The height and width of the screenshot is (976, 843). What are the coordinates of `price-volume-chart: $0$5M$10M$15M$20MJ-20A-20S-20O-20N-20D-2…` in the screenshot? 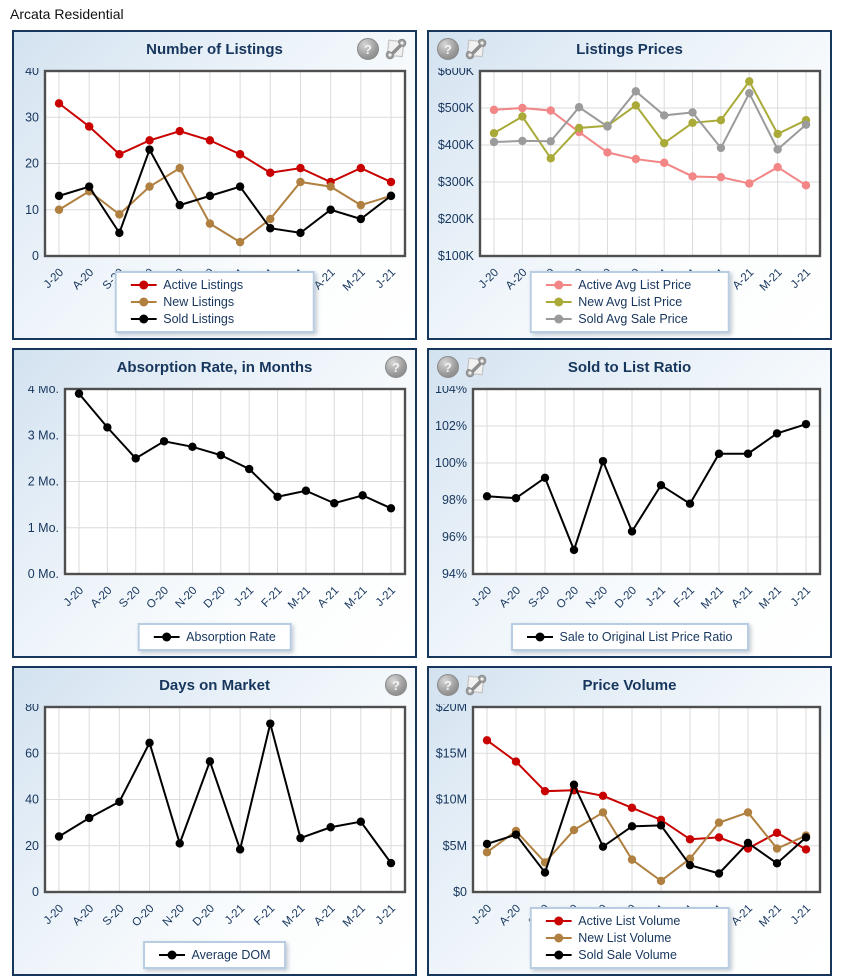 It's located at (629, 815).